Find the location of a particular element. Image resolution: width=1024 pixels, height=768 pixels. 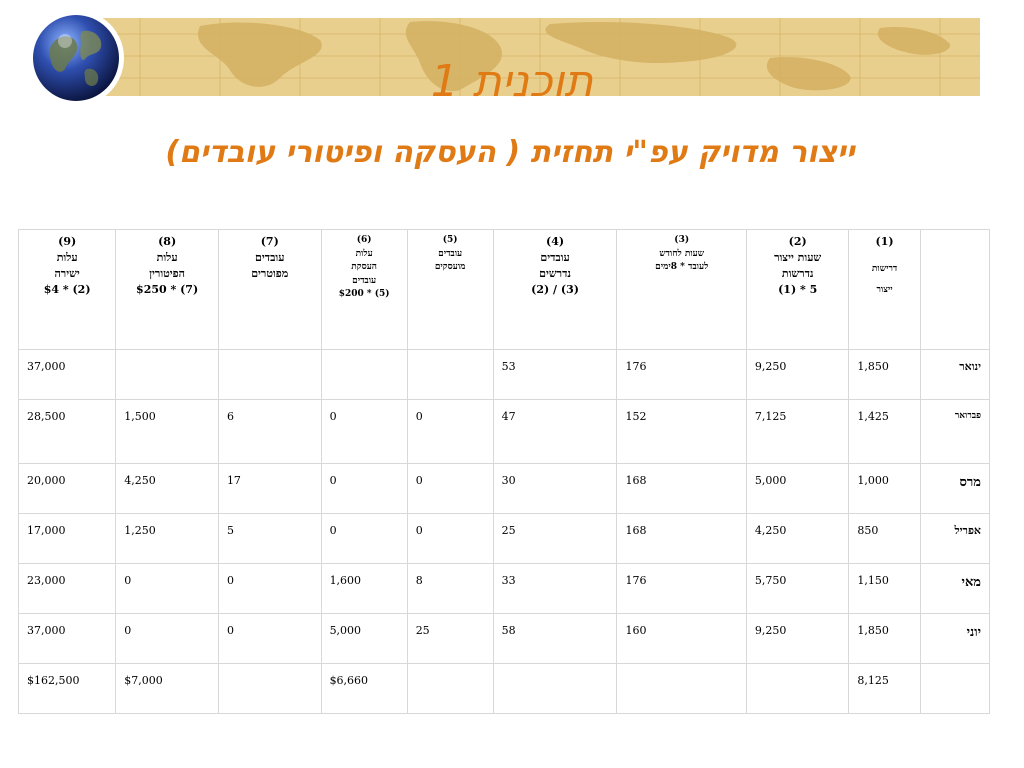

hiring-cost-total-cell: $6,660 is located at coordinates (364, 688).